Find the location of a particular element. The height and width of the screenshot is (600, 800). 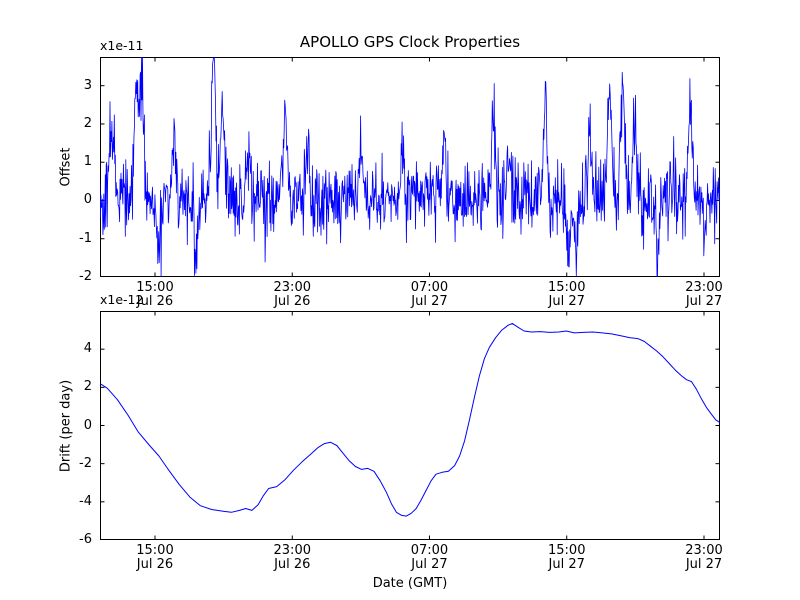

y-tick-label: -4 is located at coordinates (85, 501).